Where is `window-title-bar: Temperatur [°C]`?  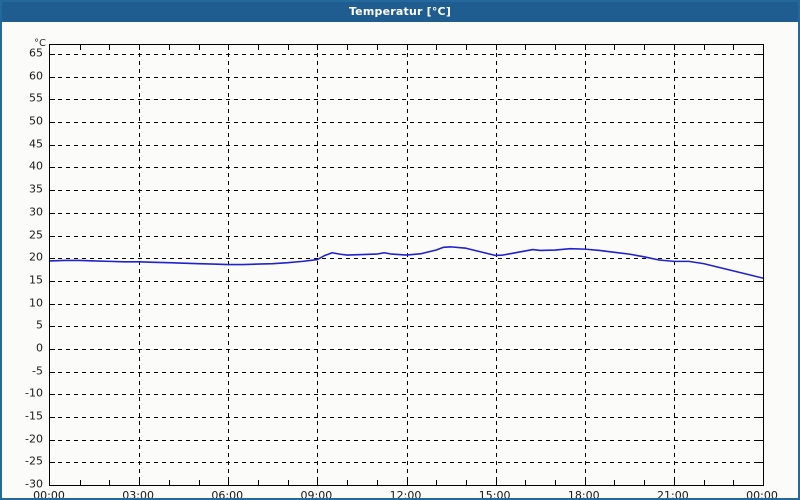 window-title-bar: Temperatur [°C] is located at coordinates (400, 12).